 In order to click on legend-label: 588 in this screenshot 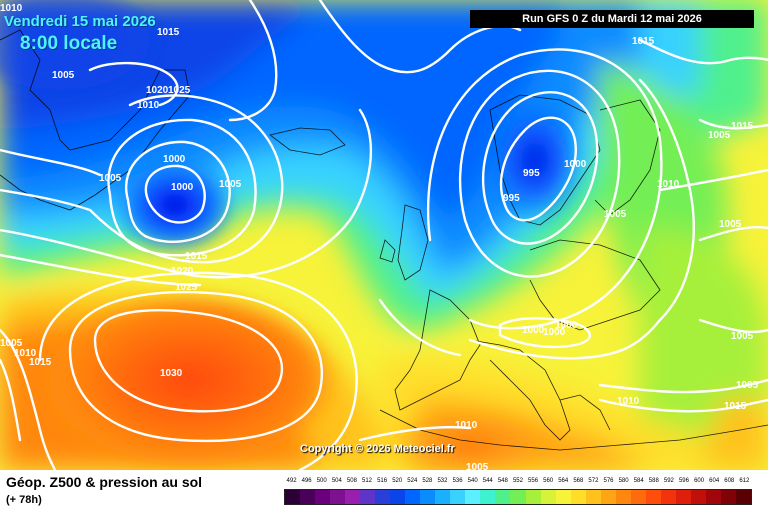, I will do `click(653, 481)`.